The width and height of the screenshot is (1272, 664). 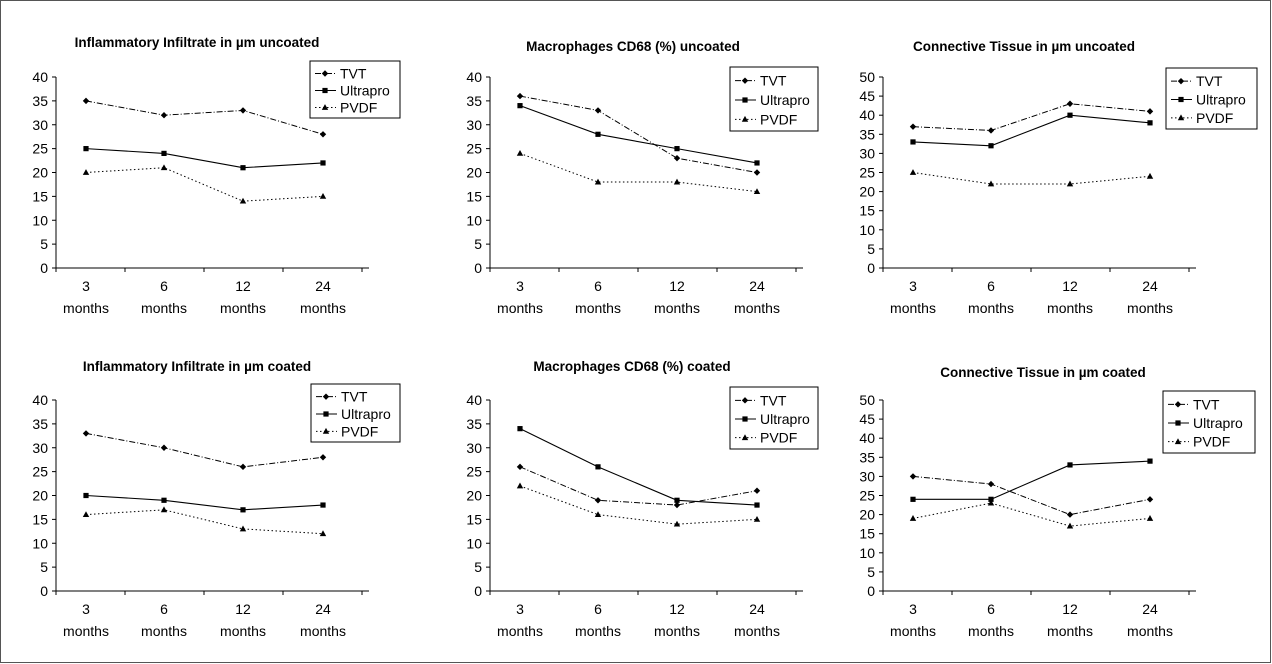 What do you see at coordinates (867, 419) in the screenshot?
I see `y-tick-label: 45` at bounding box center [867, 419].